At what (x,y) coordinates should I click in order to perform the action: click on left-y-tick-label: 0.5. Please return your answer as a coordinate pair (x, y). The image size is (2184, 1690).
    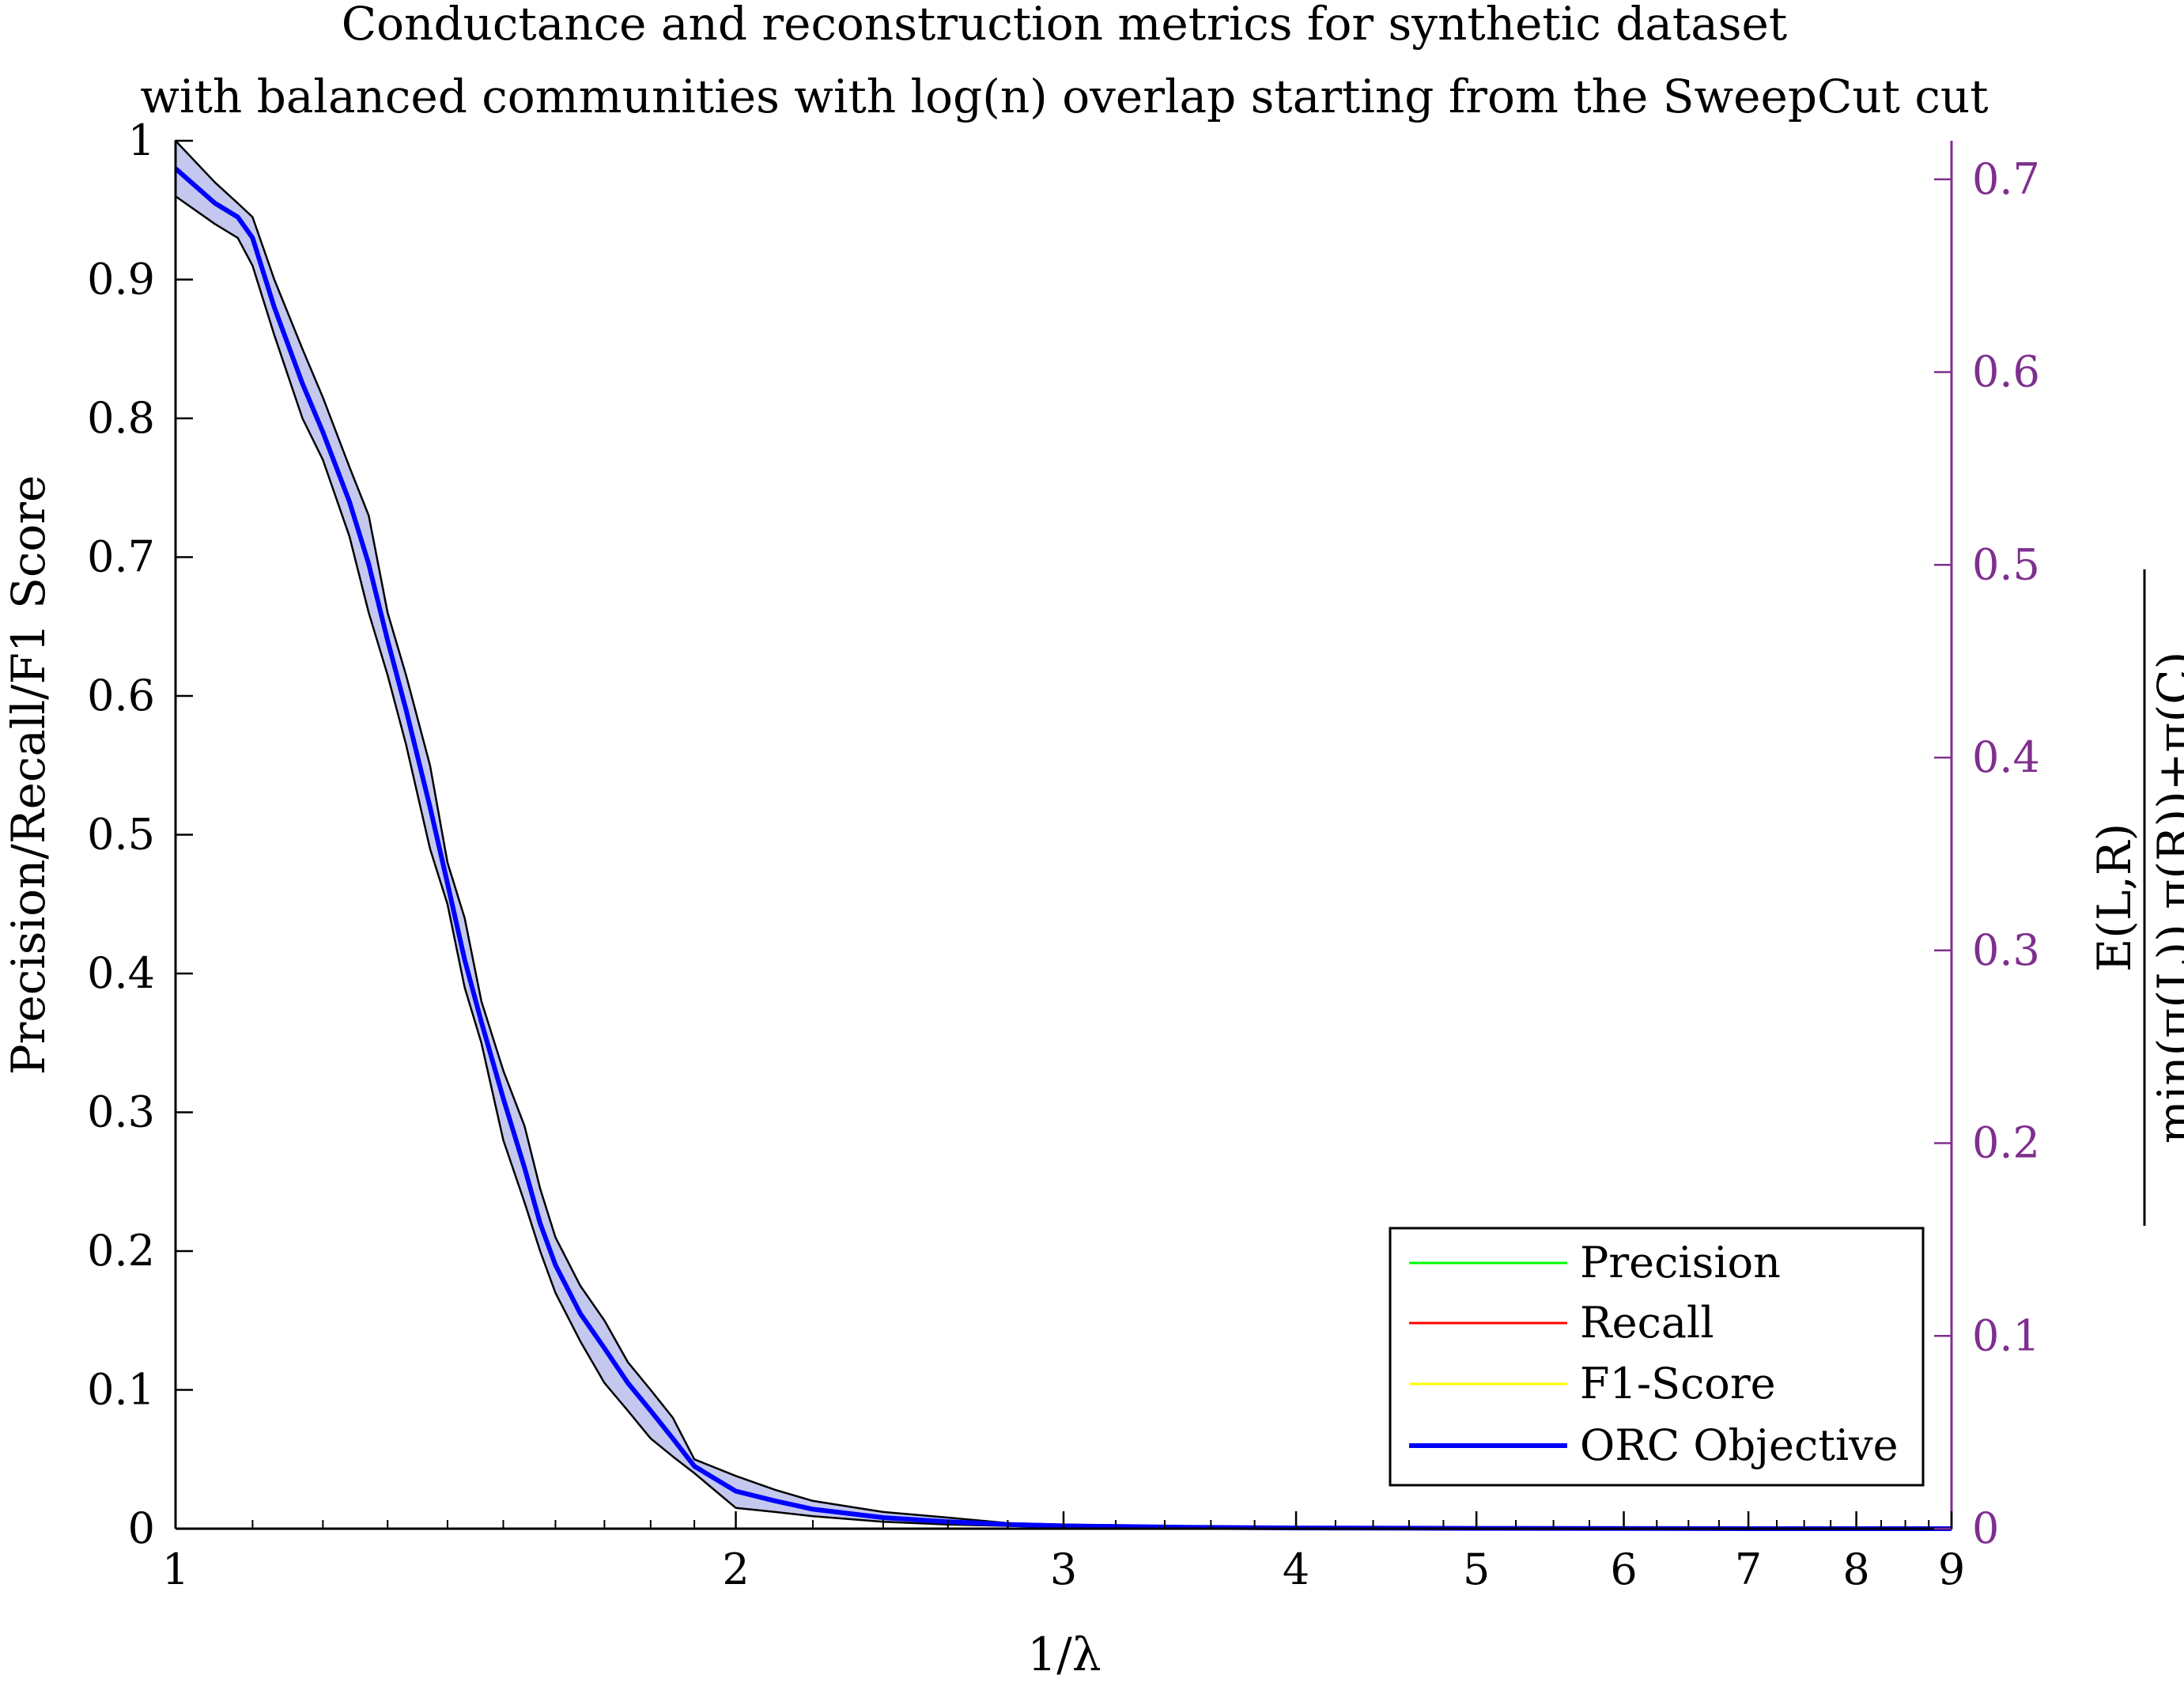
    Looking at the image, I should click on (121, 835).